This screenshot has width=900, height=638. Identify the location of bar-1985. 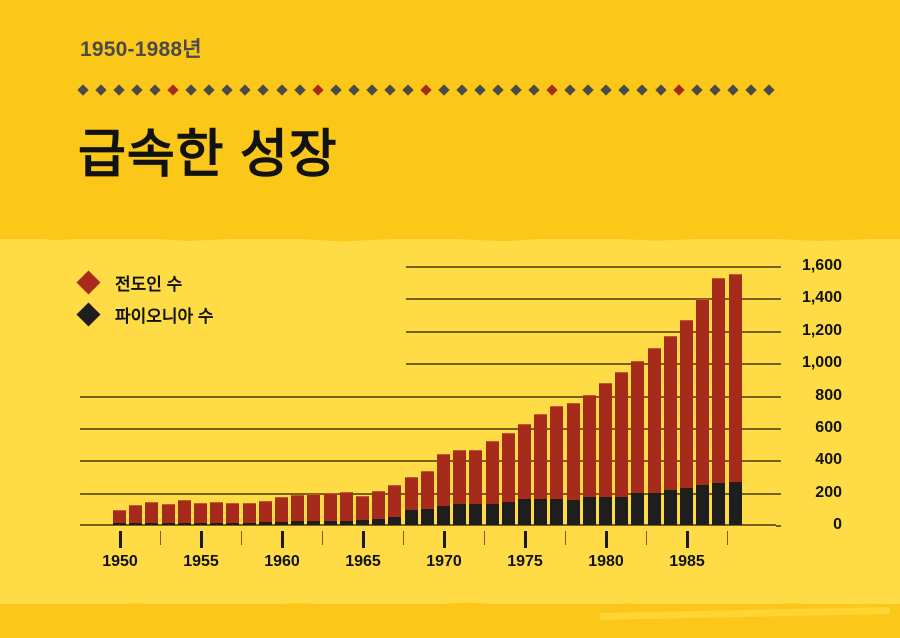
(686, 422).